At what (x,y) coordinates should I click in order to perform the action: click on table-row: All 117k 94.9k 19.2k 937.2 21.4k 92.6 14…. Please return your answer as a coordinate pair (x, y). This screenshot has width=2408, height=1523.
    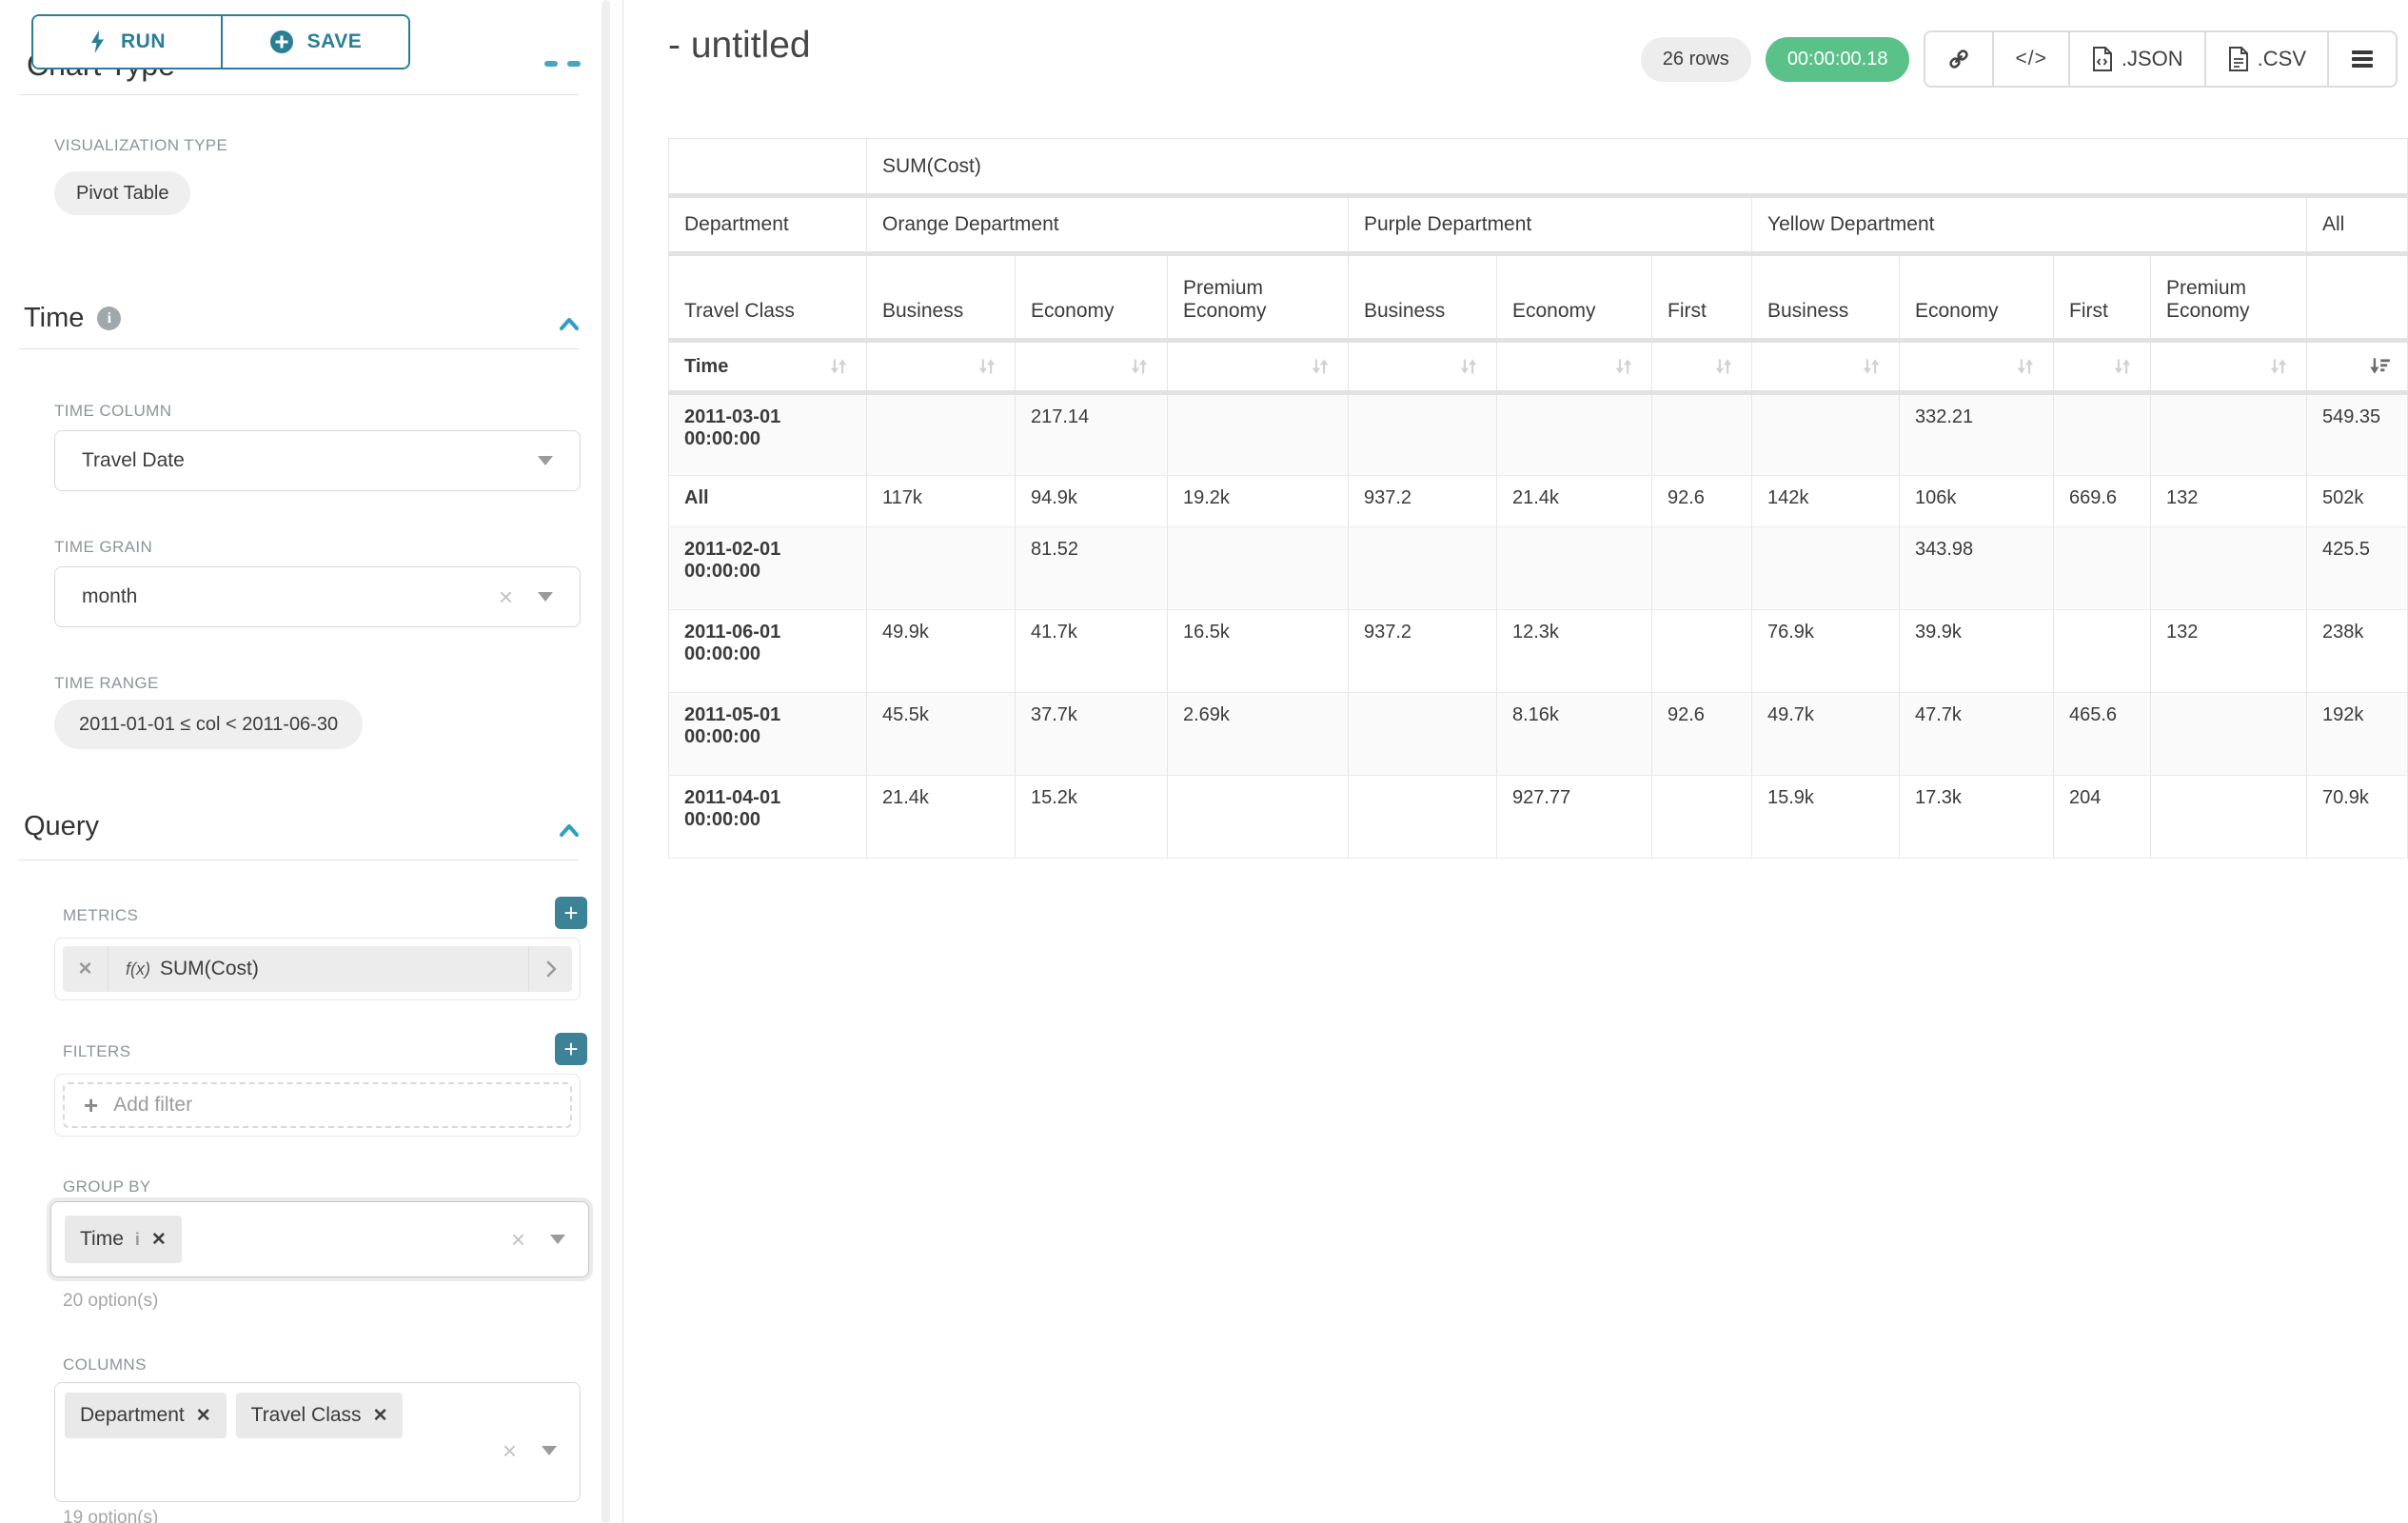
    Looking at the image, I should click on (1538, 501).